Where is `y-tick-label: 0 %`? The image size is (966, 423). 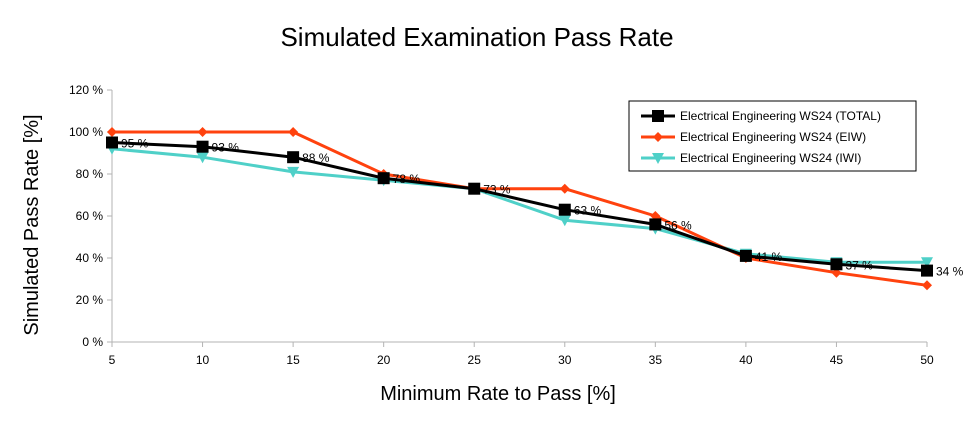
y-tick-label: 0 % is located at coordinates (92, 342).